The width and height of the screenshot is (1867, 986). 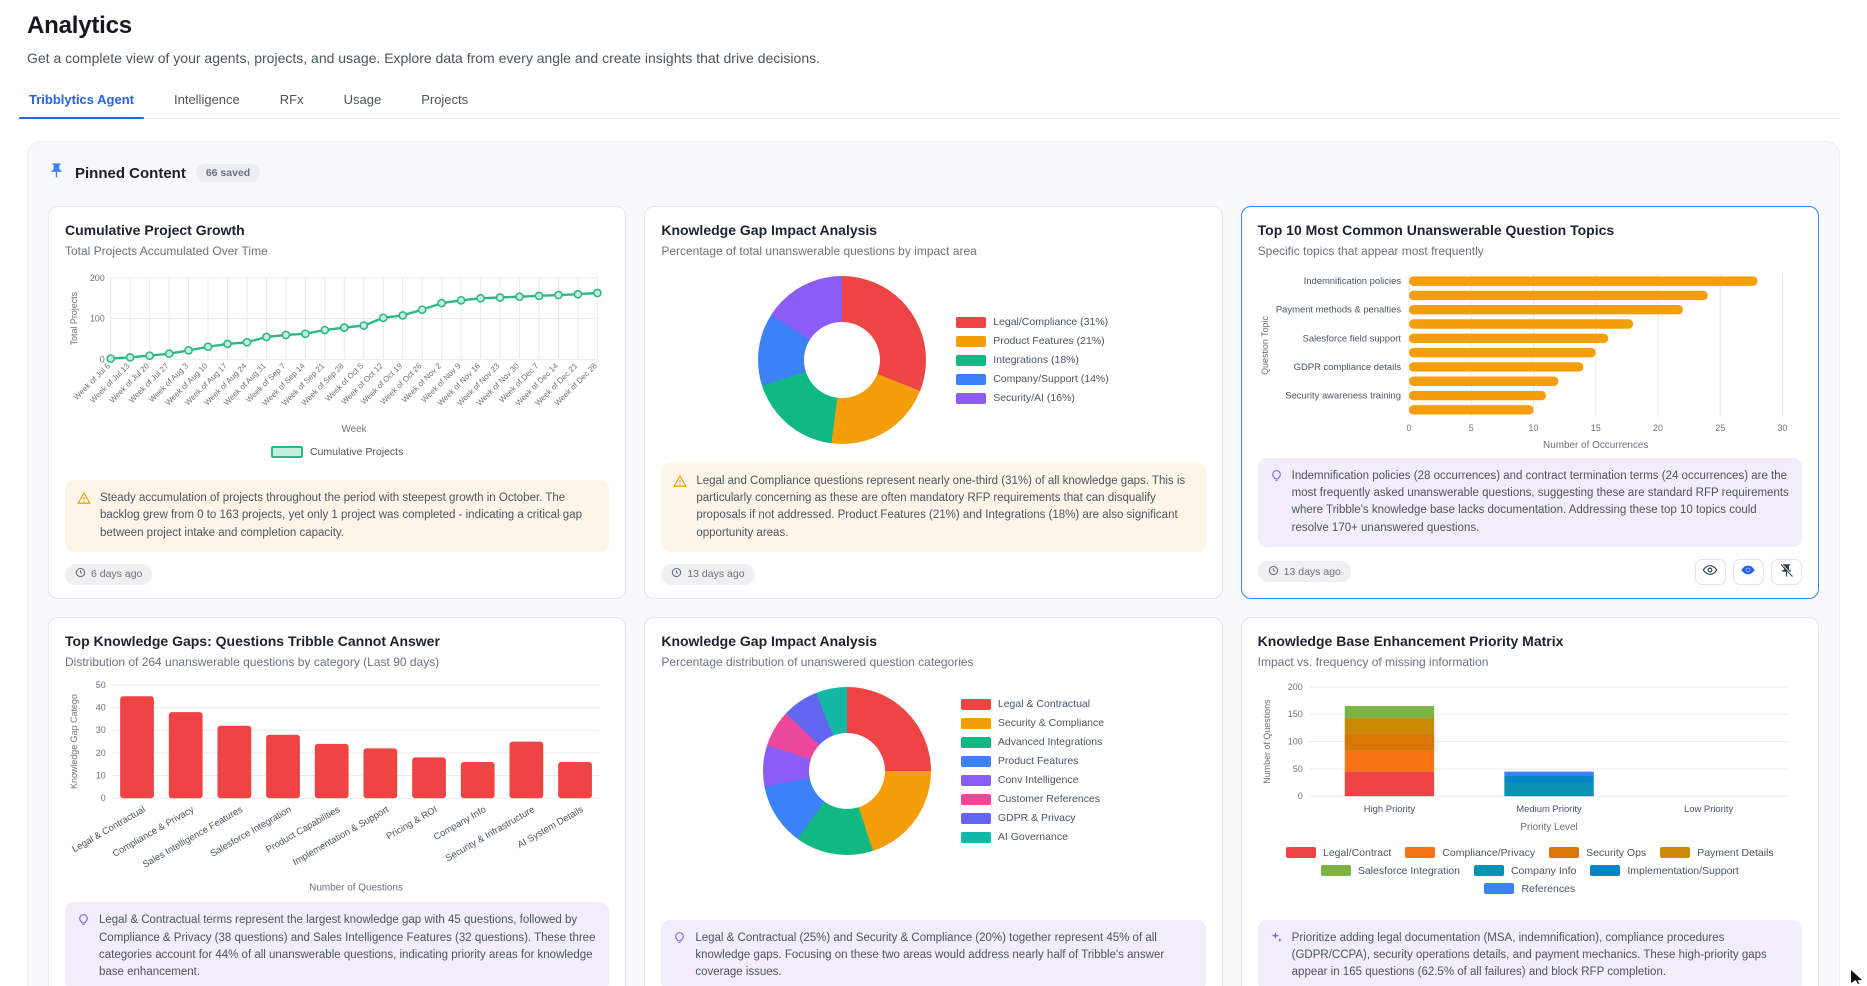 What do you see at coordinates (769, 640) in the screenshot?
I see `card-title: Knowledge Gap Impact Analysis` at bounding box center [769, 640].